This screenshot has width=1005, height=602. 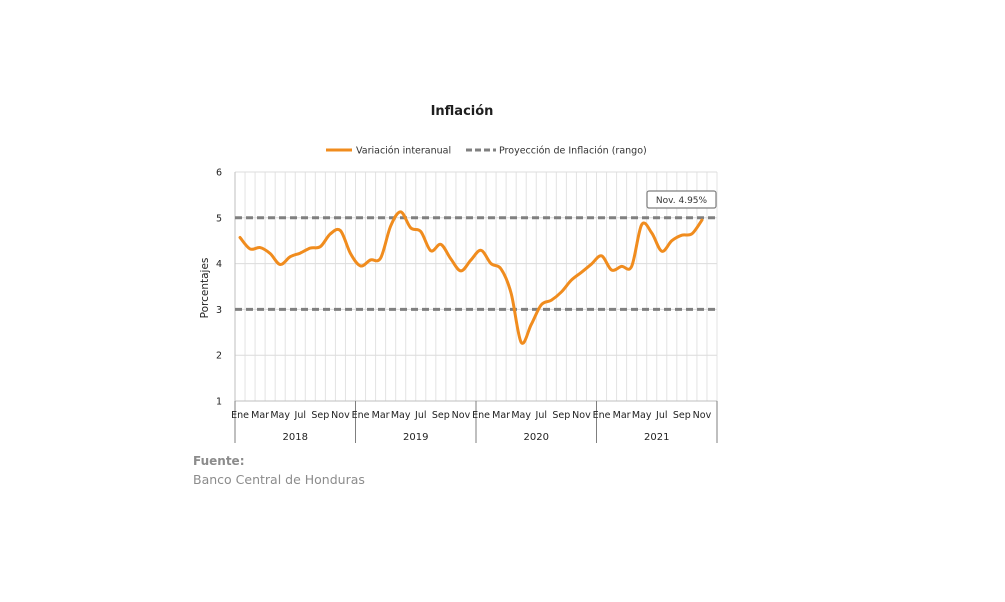 What do you see at coordinates (536, 437) in the screenshot?
I see `x-tick-year: 2020` at bounding box center [536, 437].